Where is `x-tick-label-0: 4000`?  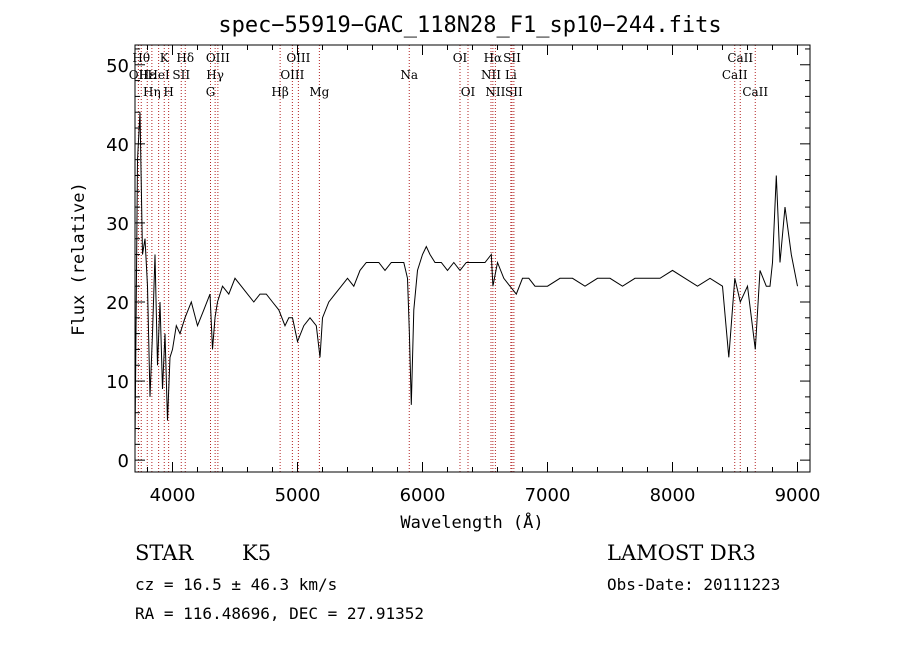
x-tick-label-0: 4000 is located at coordinates (173, 495).